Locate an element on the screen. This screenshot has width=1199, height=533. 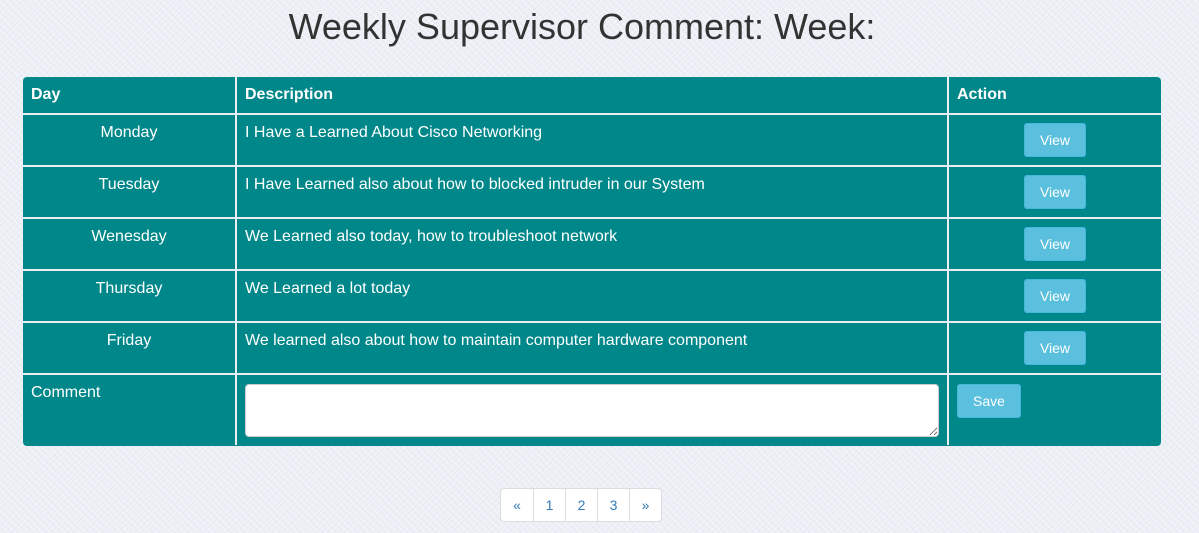
comment-textarea is located at coordinates (592, 410).